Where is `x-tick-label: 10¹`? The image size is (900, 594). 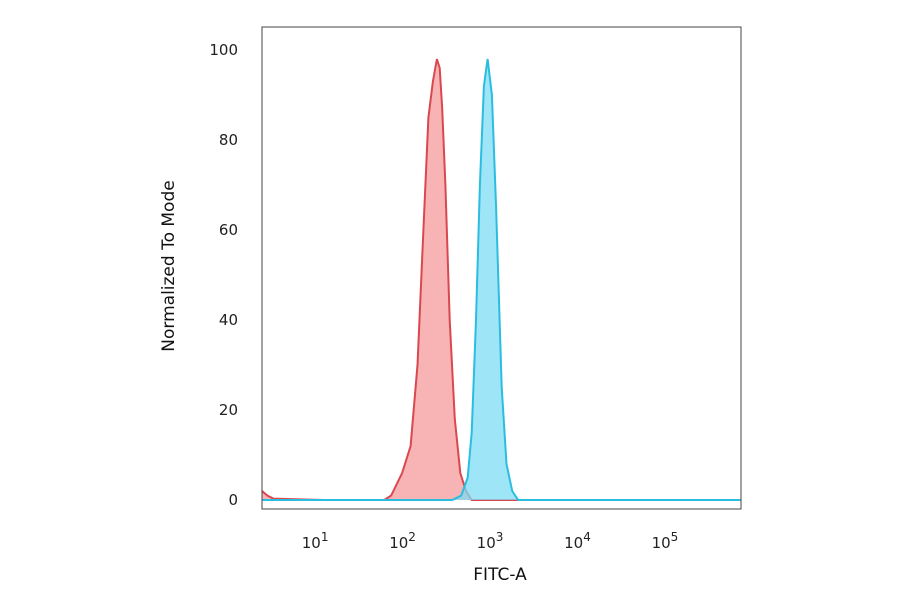
x-tick-label: 10¹ is located at coordinates (315, 541).